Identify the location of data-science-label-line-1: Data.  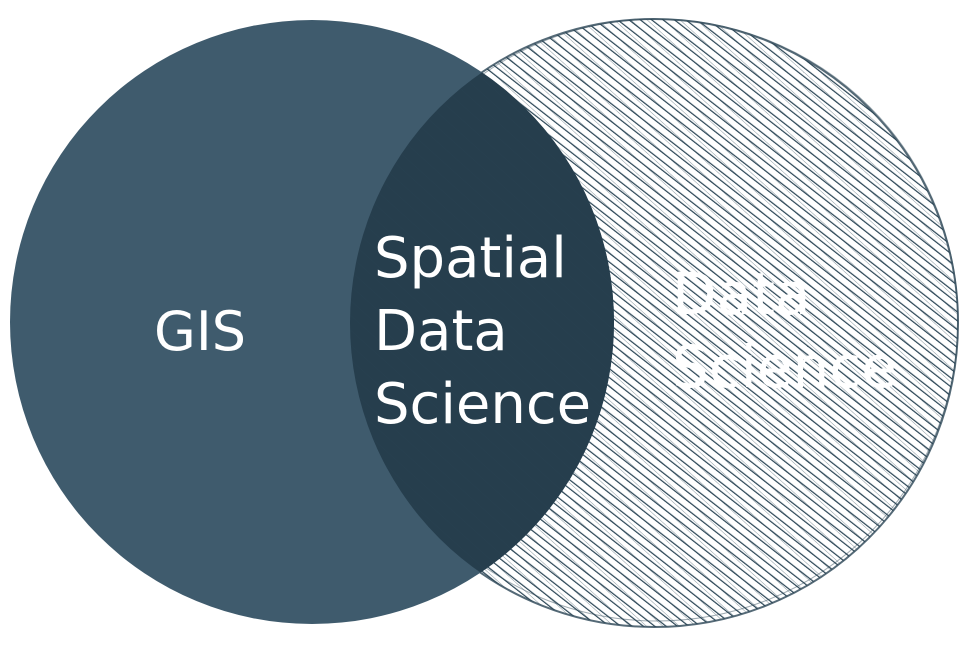
(741, 294).